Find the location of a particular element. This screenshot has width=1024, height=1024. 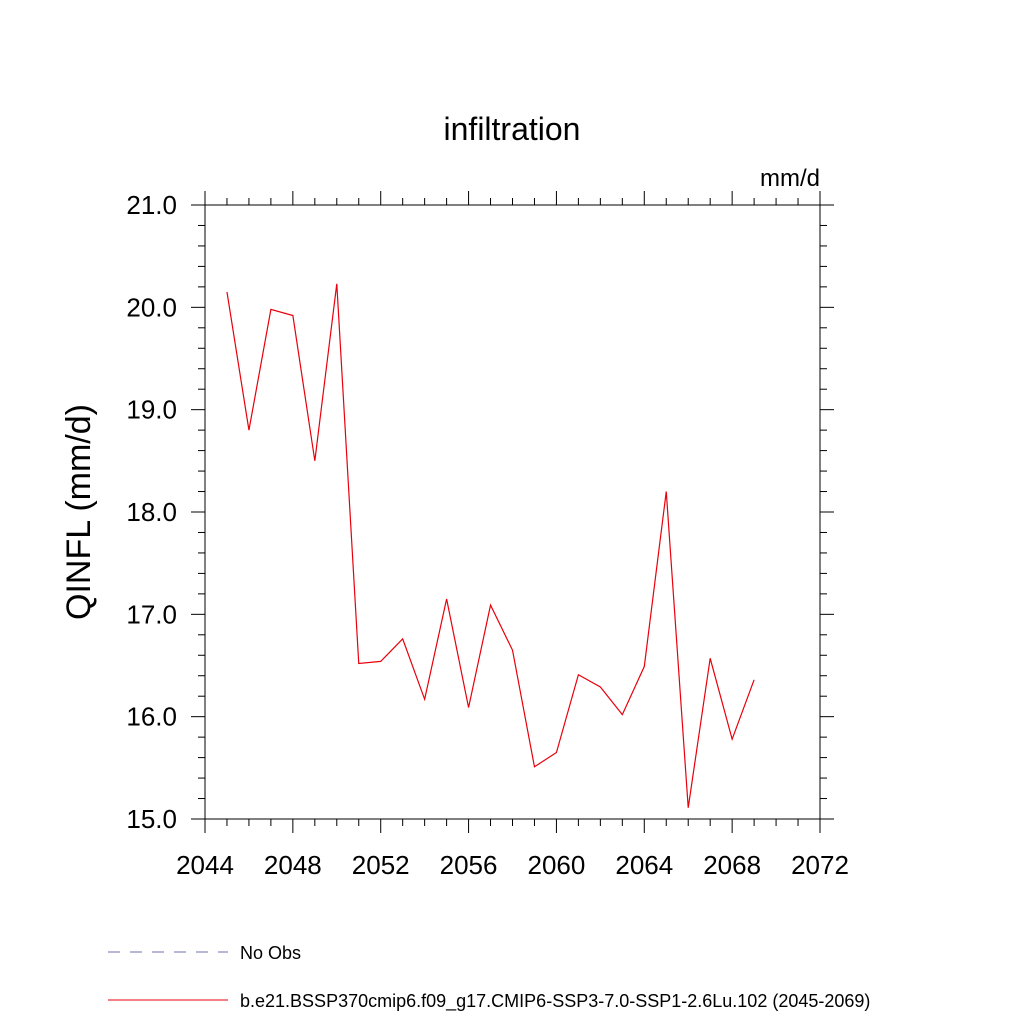

x-tick-label-0: 2044 is located at coordinates (205, 865).